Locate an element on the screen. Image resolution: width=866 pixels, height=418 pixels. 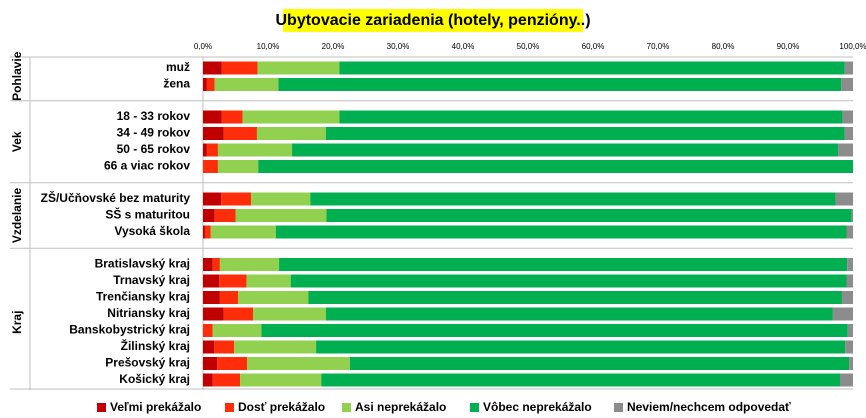
title-highlight is located at coordinates (433, 20).